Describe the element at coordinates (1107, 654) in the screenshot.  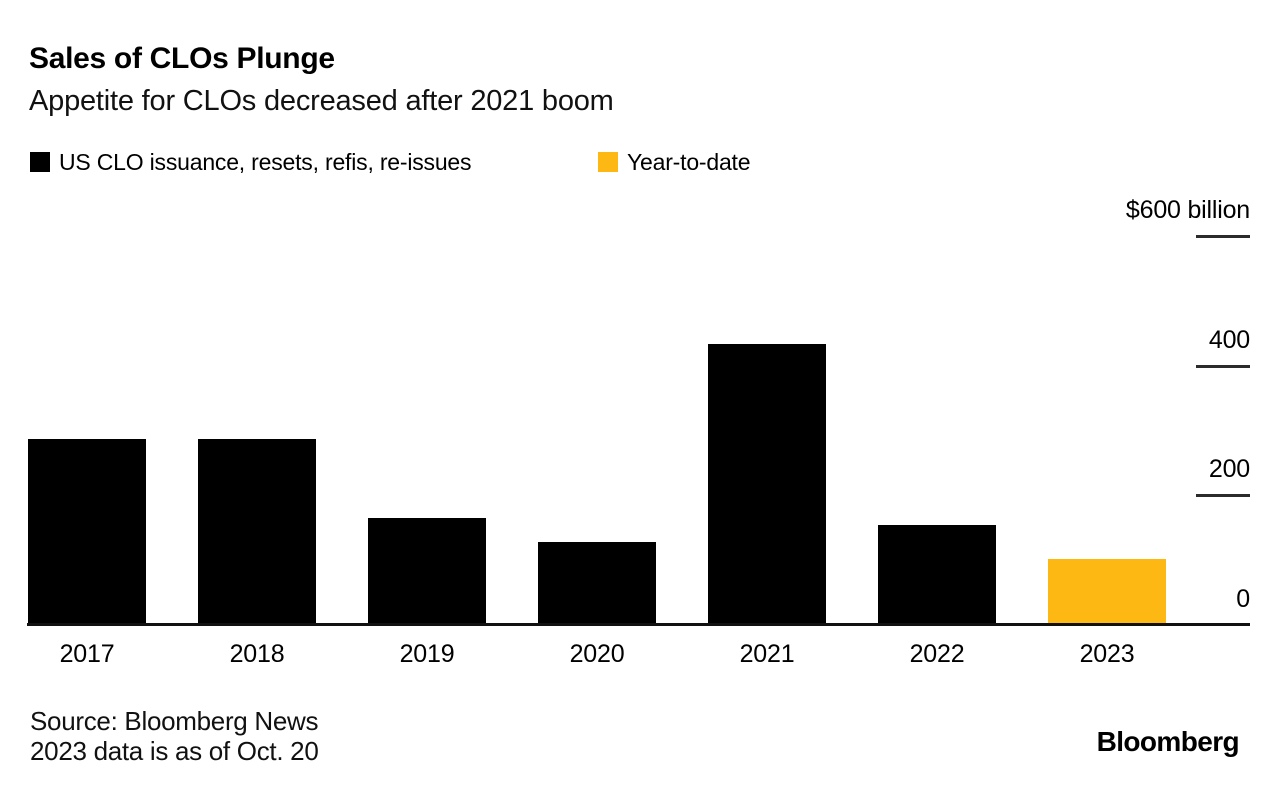
I see `x-tick-2023: 2023` at that location.